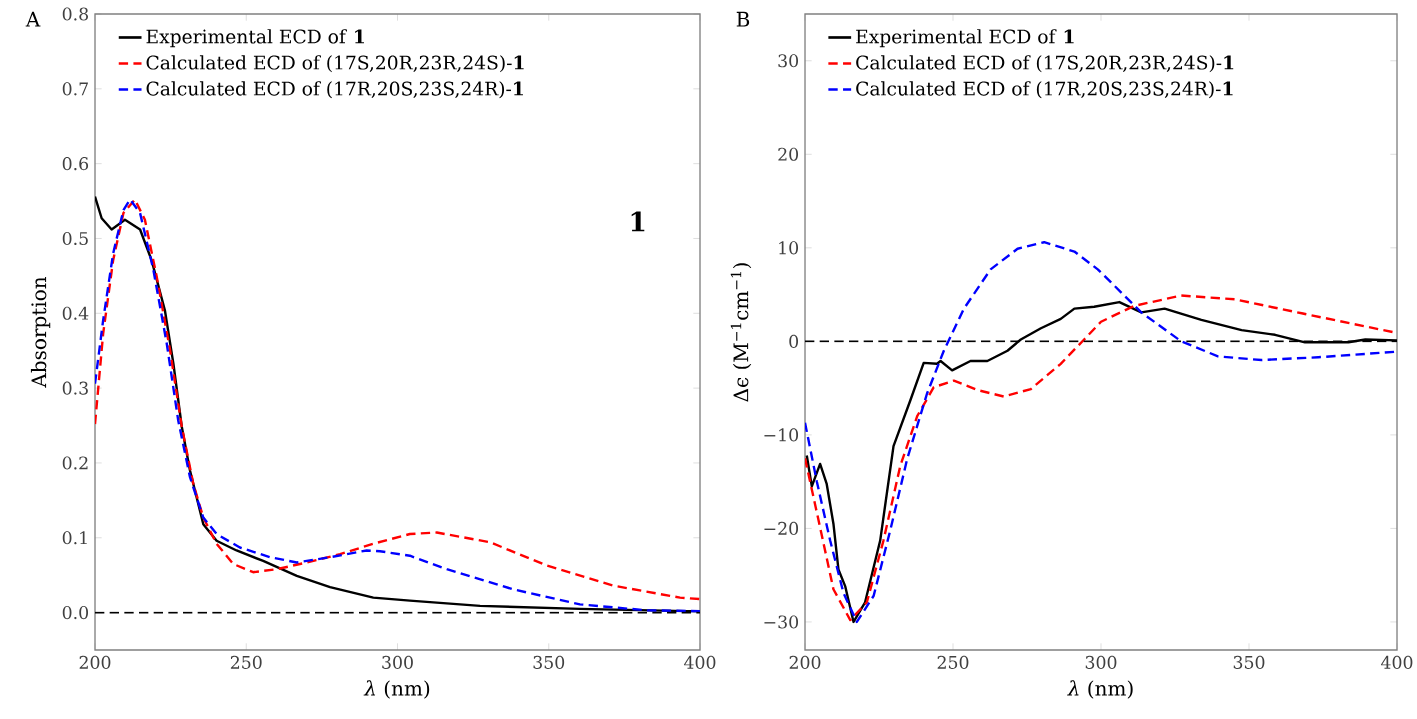 The height and width of the screenshot is (719, 1417). Describe the element at coordinates (794, 341) in the screenshot. I see `y-tick-label: 0` at that location.